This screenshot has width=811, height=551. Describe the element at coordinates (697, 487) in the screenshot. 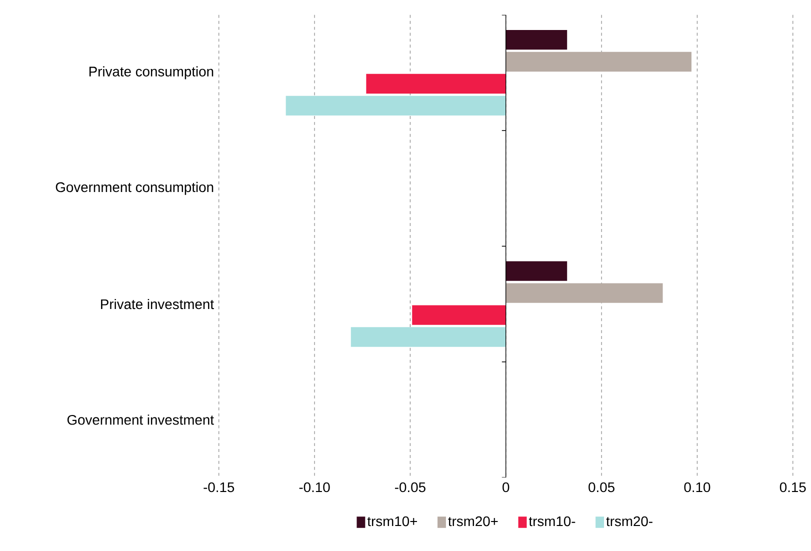

I see `x-tick-label: 0.10` at that location.